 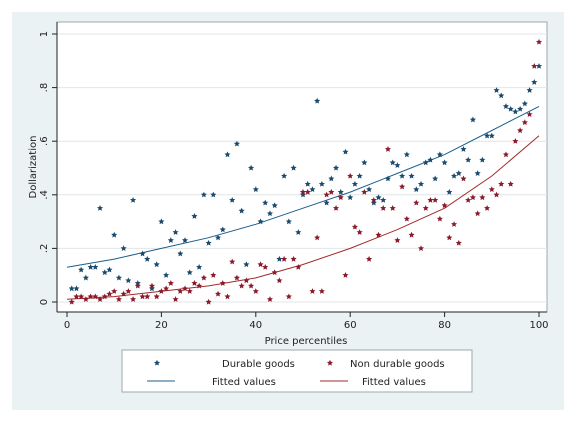 What do you see at coordinates (44, 141) in the screenshot?
I see `y-tick-label: .6` at bounding box center [44, 141].